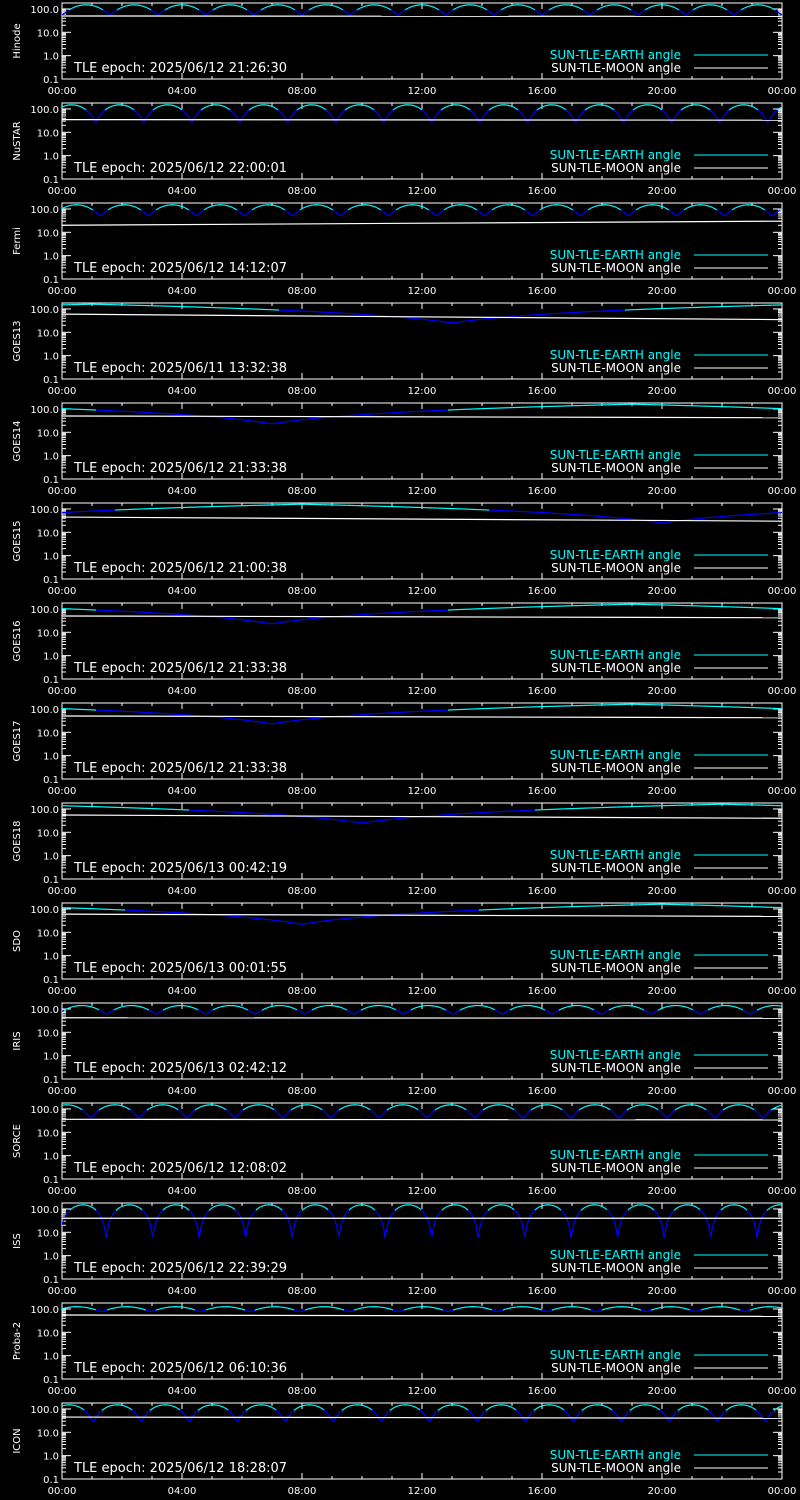 The width and height of the screenshot is (800, 1500). What do you see at coordinates (51, 457) in the screenshot?
I see `y-tick-label: 1.0` at bounding box center [51, 457].